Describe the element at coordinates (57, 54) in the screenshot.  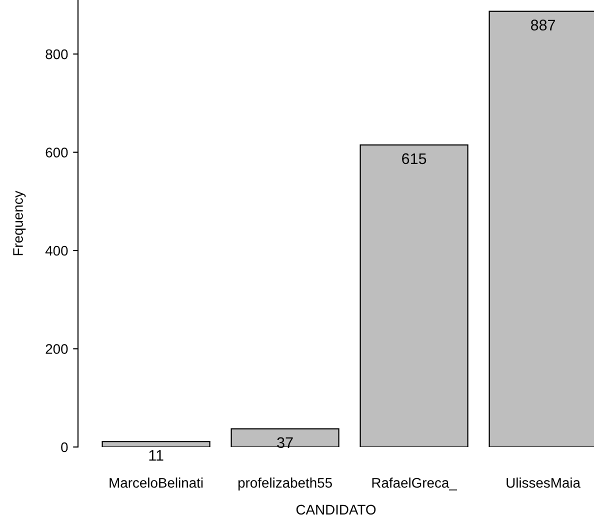
I see `y-tick-label: 800` at that location.